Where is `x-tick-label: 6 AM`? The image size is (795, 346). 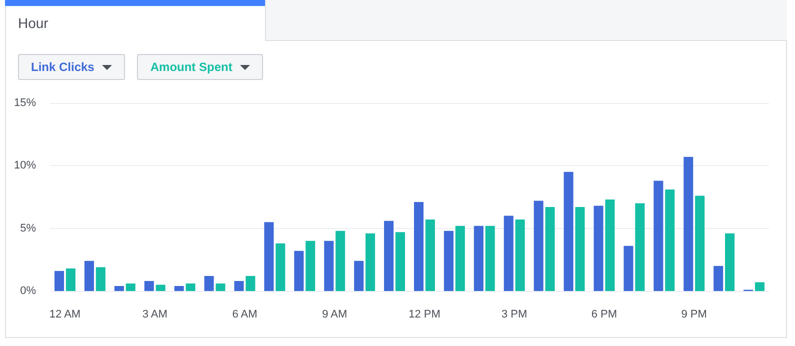 x-tick-label: 6 AM is located at coordinates (245, 314).